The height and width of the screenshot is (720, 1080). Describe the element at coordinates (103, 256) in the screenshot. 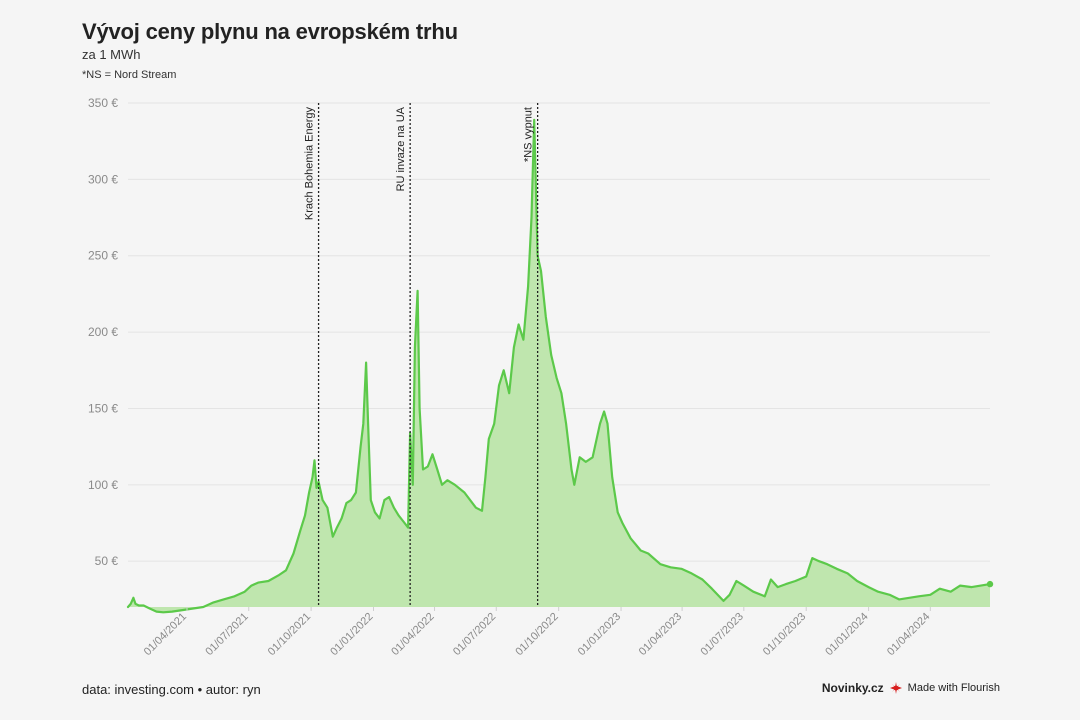

I see `y-tick-label: 250 €` at that location.